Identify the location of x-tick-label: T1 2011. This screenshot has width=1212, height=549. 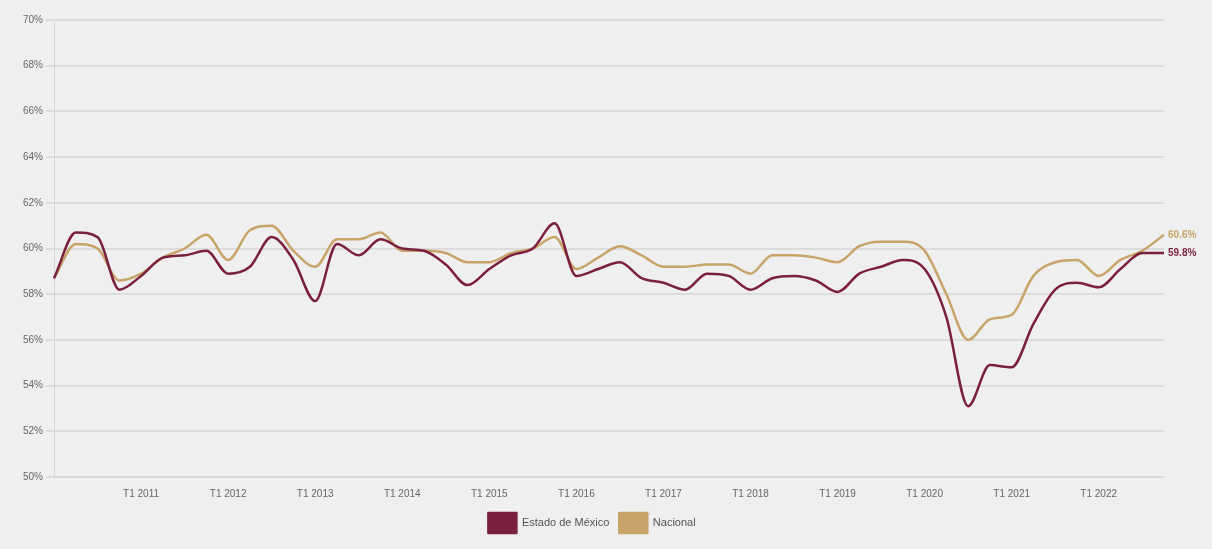
(141, 493).